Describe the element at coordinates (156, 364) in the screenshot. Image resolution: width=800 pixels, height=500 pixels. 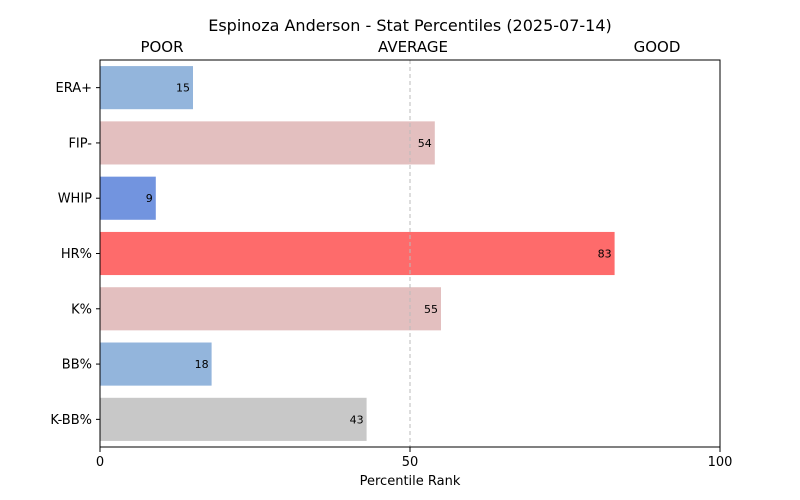
I see `bar-bb` at that location.